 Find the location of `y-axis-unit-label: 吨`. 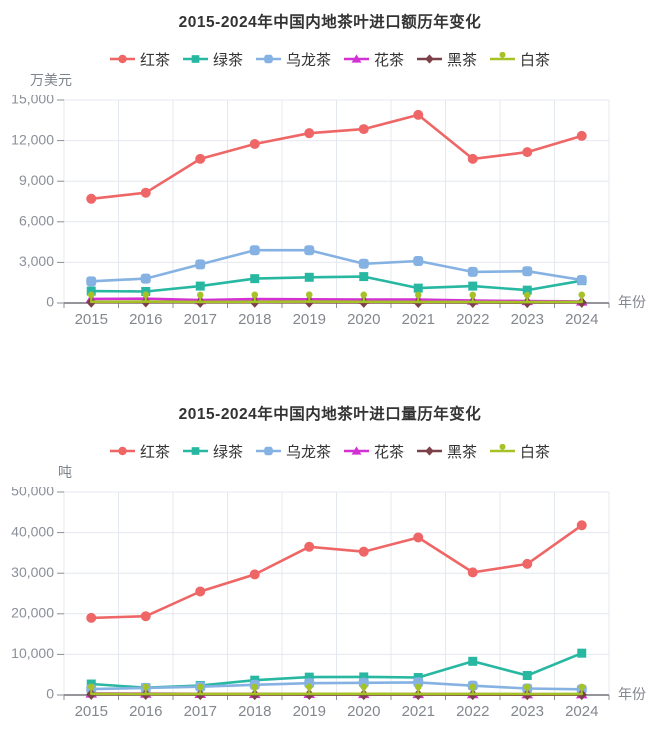

y-axis-unit-label: 吨 is located at coordinates (65, 472).